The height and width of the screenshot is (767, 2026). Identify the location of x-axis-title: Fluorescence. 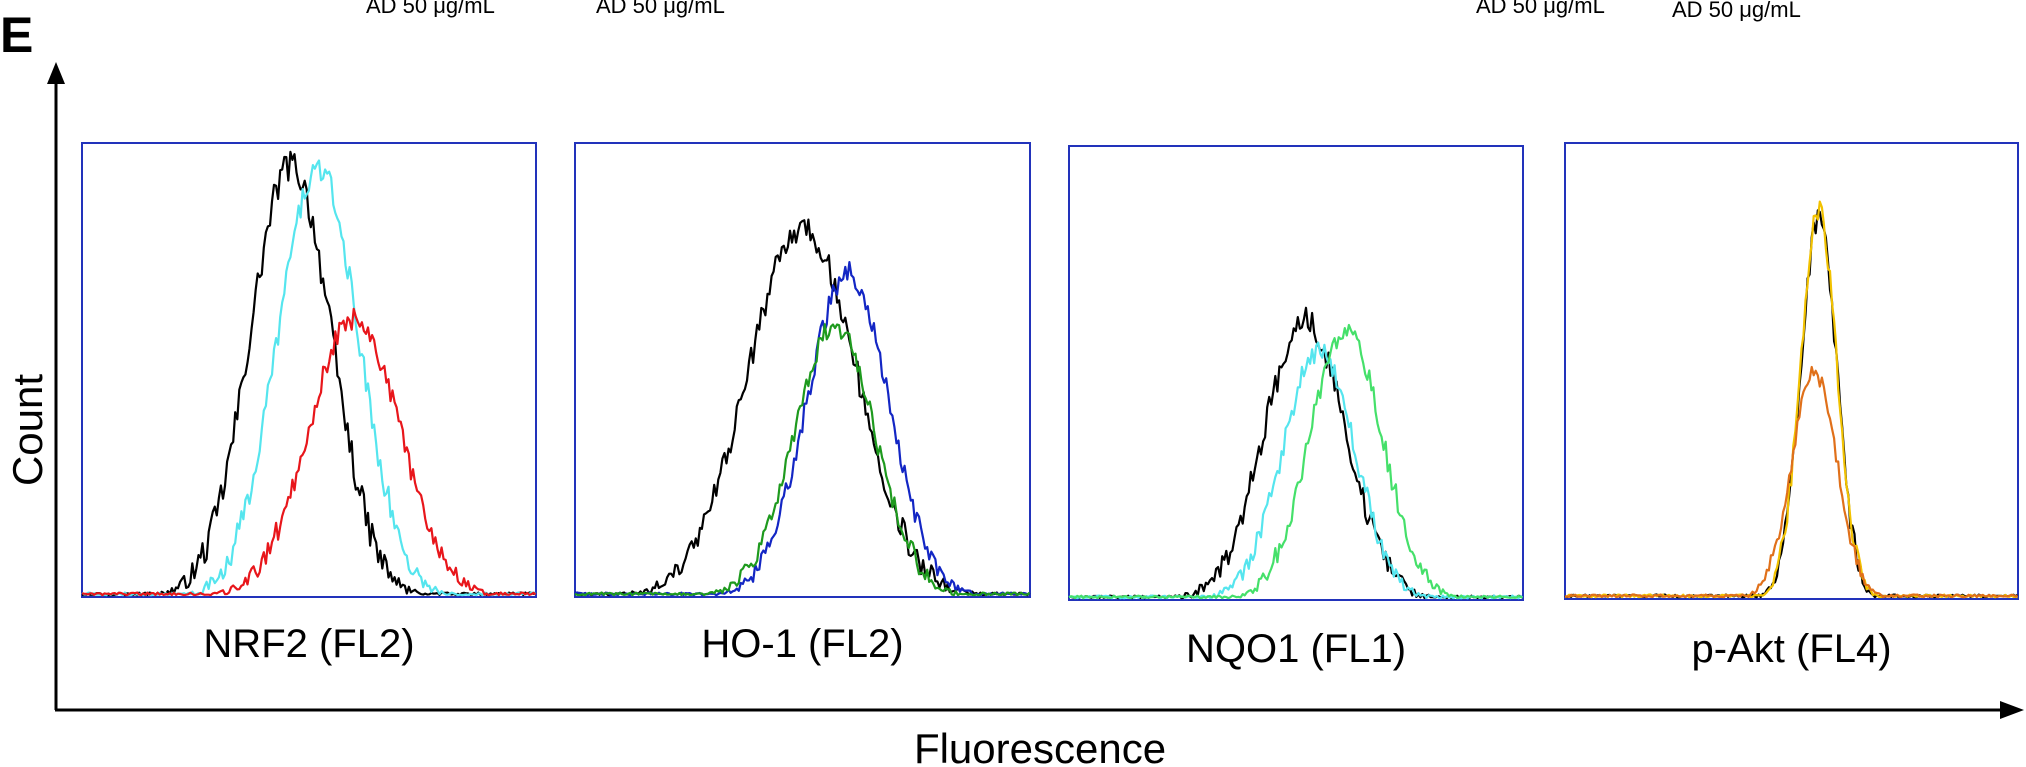
(1040, 746).